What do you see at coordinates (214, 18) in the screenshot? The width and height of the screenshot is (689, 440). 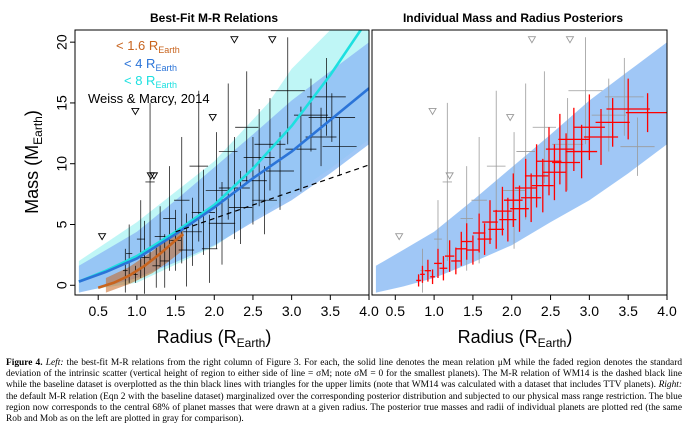 I see `left-panel-title: Best-Fit M-R Relations` at bounding box center [214, 18].